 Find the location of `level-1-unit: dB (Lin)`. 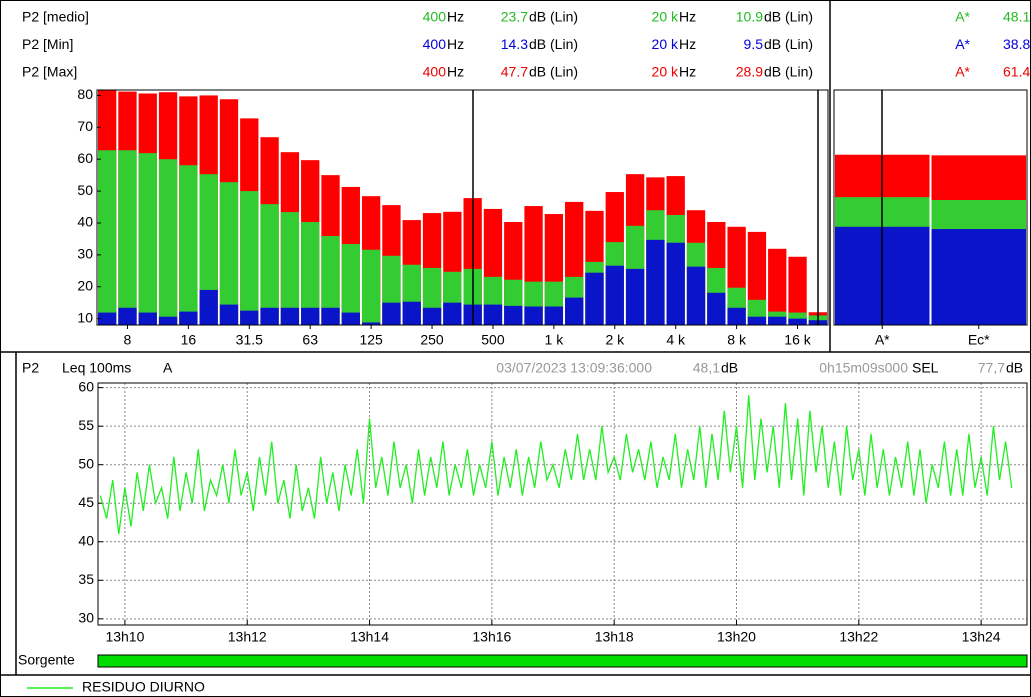

level-1-unit: dB (Lin) is located at coordinates (553, 72).